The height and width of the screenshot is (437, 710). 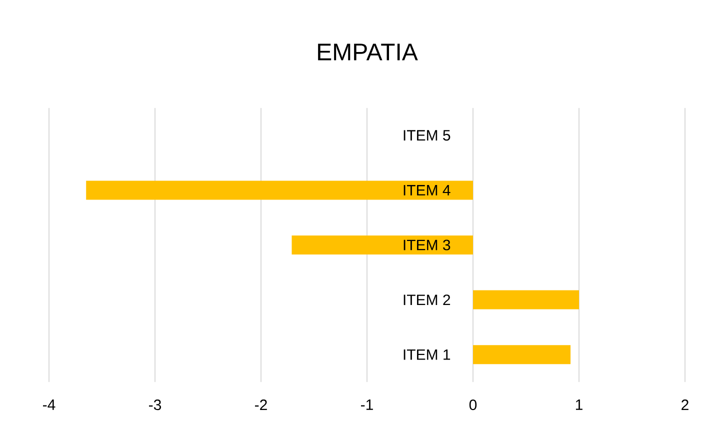 I want to click on y-tick-label: ITEM 4, so click(x=427, y=190).